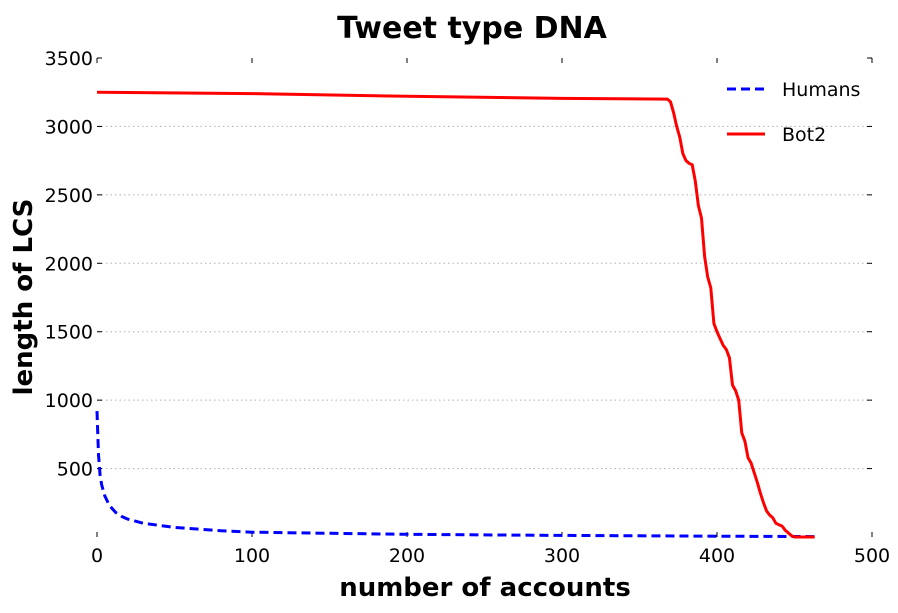 The width and height of the screenshot is (898, 613). I want to click on y-tick-label: 2000, so click(69, 264).